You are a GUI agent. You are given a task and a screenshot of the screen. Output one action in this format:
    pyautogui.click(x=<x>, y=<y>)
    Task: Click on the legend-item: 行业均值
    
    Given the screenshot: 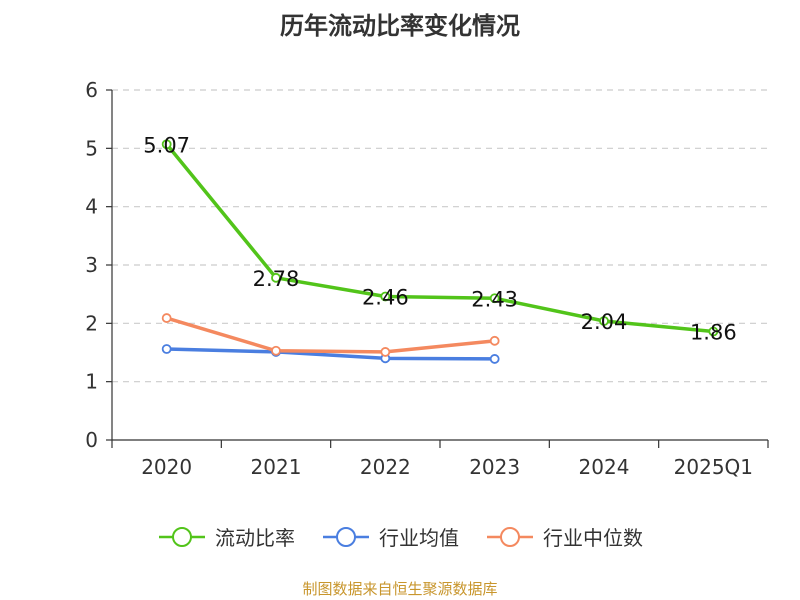 What is the action you would take?
    pyautogui.click(x=390, y=536)
    